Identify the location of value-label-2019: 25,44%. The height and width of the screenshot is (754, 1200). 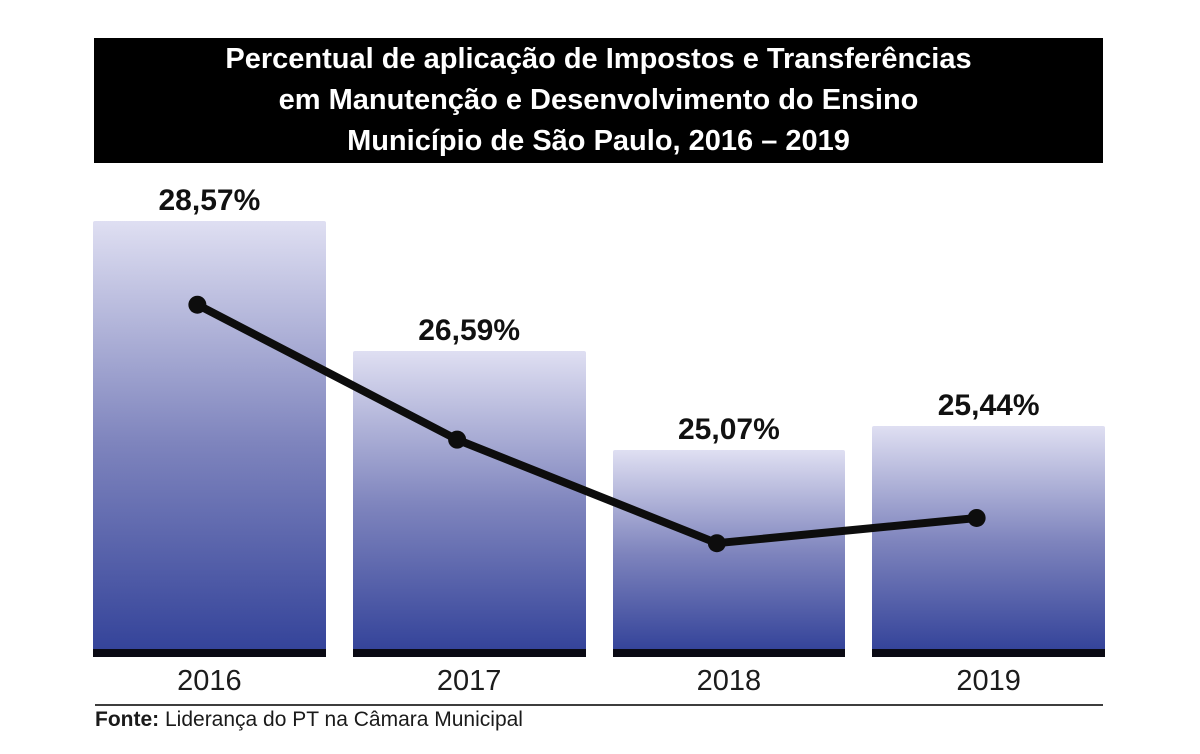
(988, 405).